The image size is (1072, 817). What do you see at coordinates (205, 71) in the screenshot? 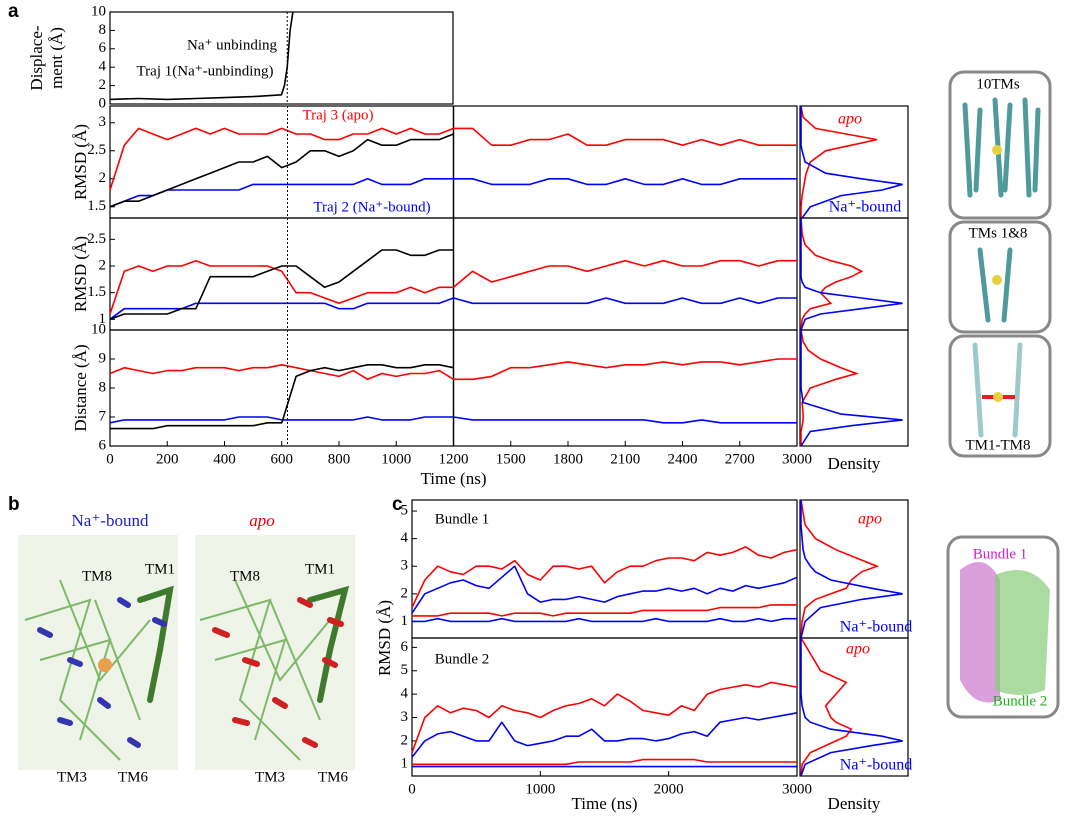
I see `annotation: Traj 1(Na⁺-unbinding)` at bounding box center [205, 71].